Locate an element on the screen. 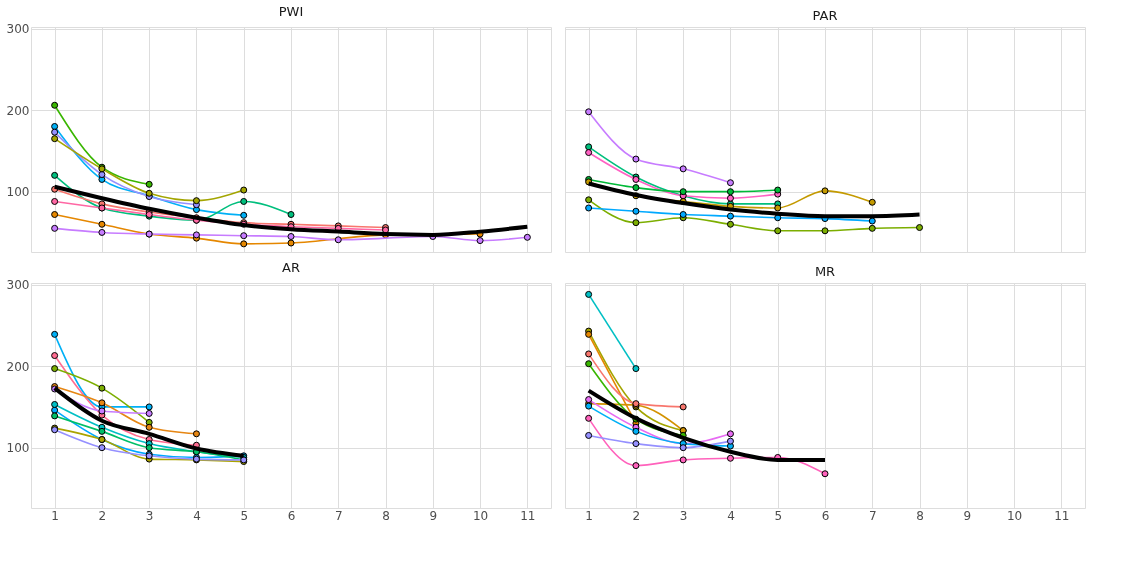  chart-title: PWI is located at coordinates (291, 11).